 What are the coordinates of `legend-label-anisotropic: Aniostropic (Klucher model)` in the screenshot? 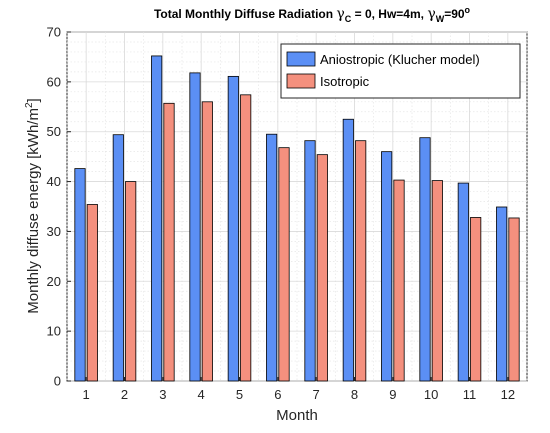 It's located at (400, 59).